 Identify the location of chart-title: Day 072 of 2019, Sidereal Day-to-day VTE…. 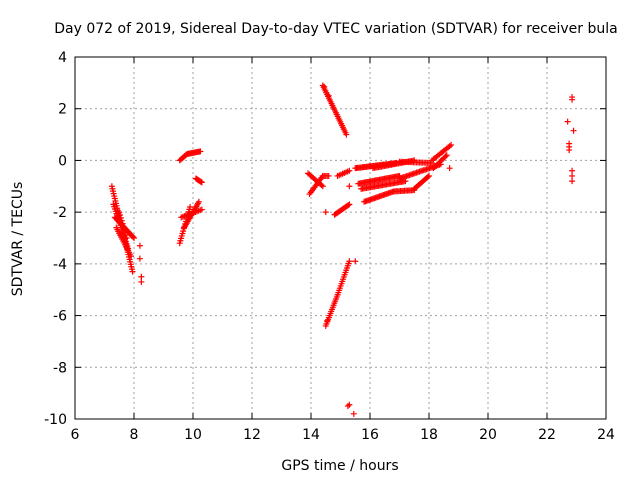
(335, 29).